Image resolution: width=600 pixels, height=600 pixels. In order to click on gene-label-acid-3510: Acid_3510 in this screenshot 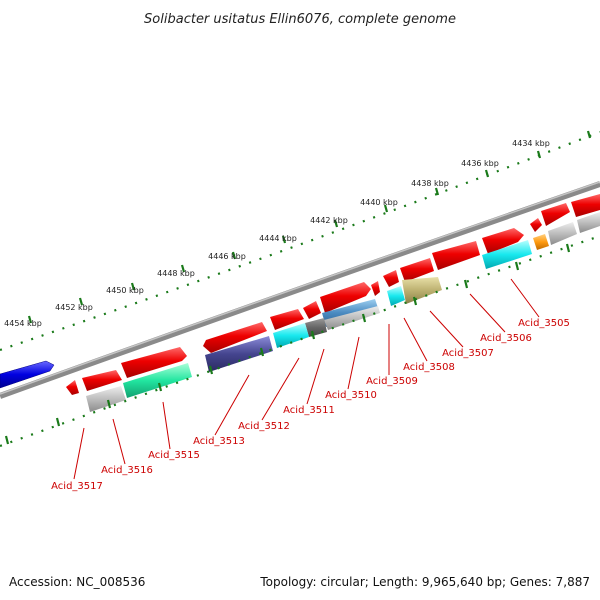, I will do `click(351, 395)`.